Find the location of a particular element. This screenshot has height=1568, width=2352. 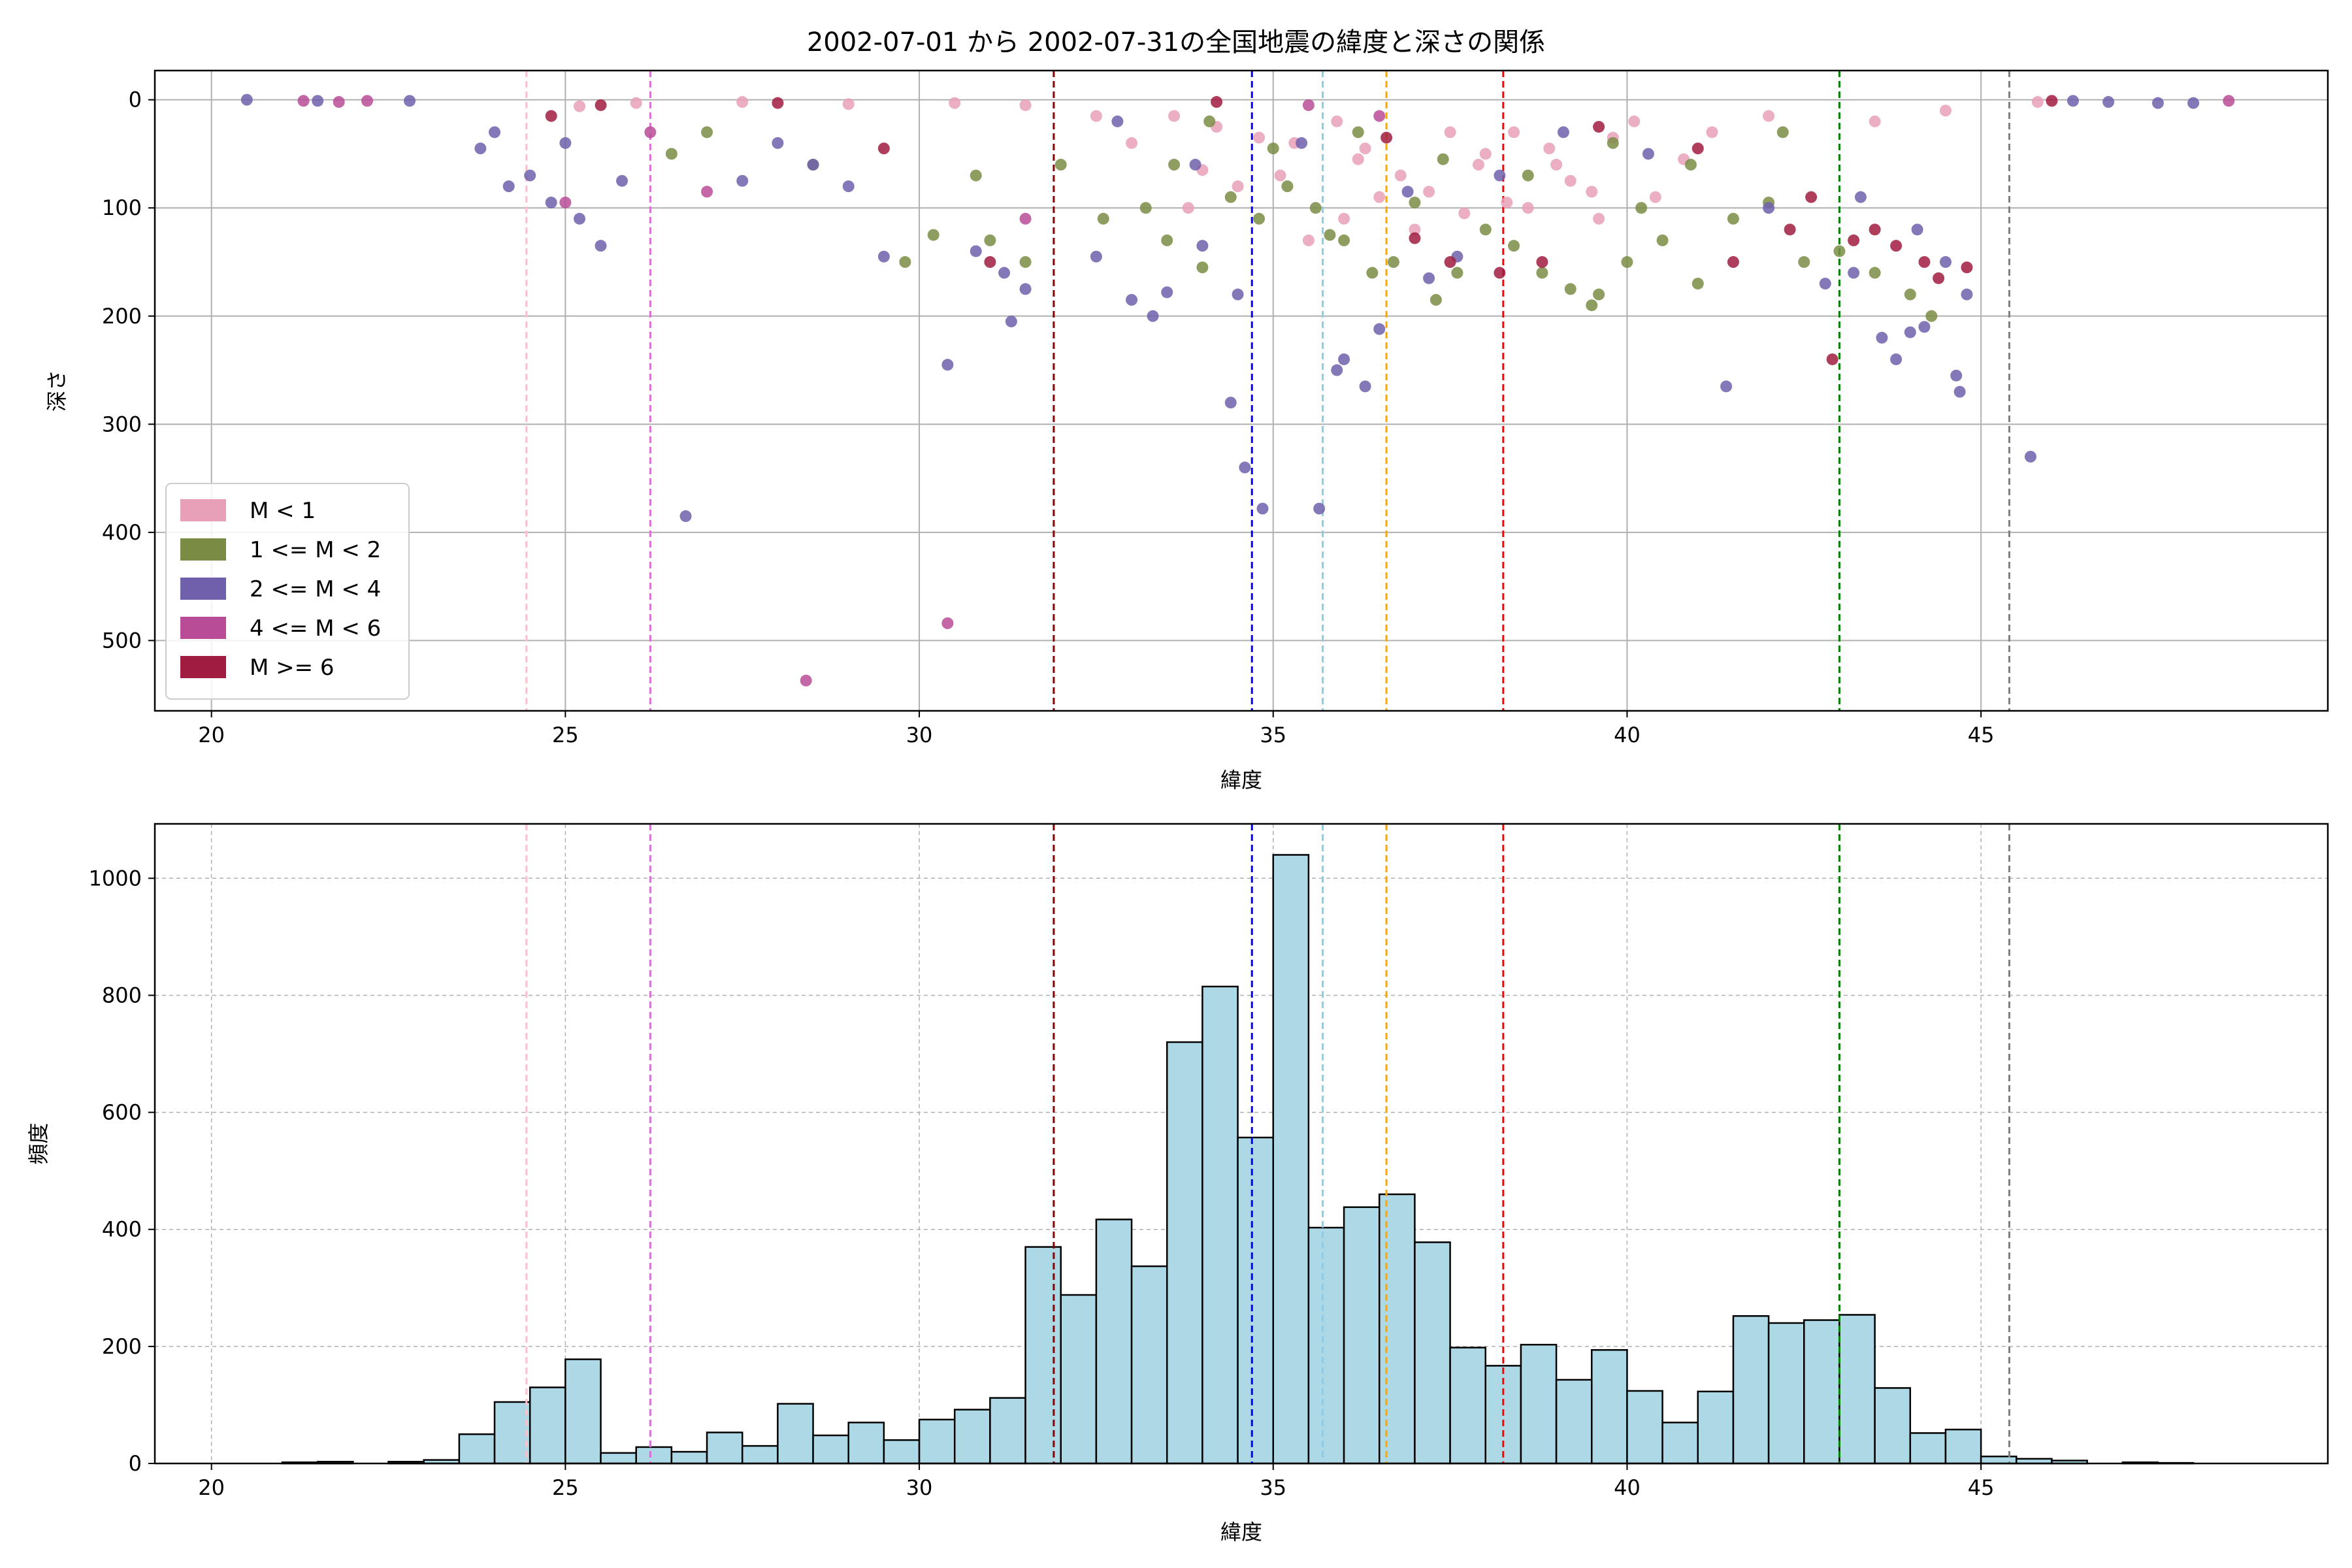

chart-title: 2002-07-01 から 2002-07-31の全国地震の緯度と深さの関係 is located at coordinates (1176, 42).